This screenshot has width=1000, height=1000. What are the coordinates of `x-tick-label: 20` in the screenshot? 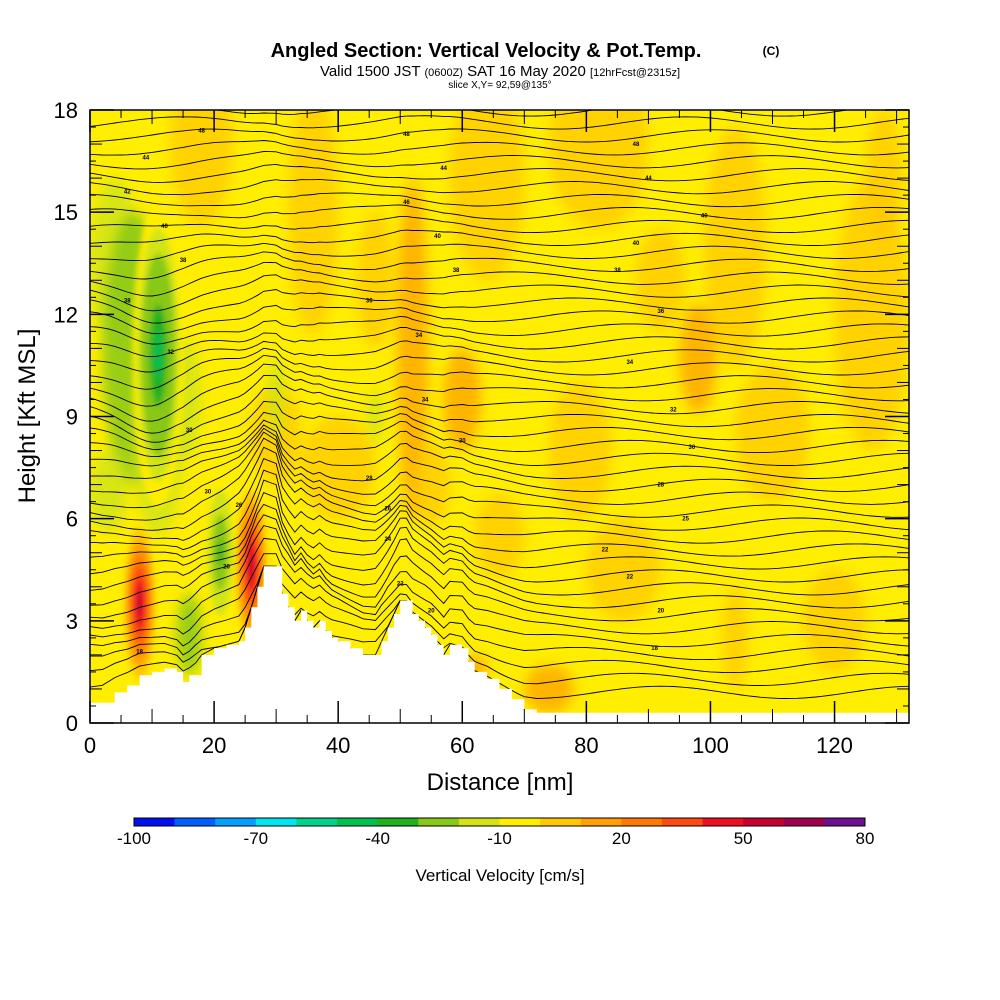 It's located at (214, 745).